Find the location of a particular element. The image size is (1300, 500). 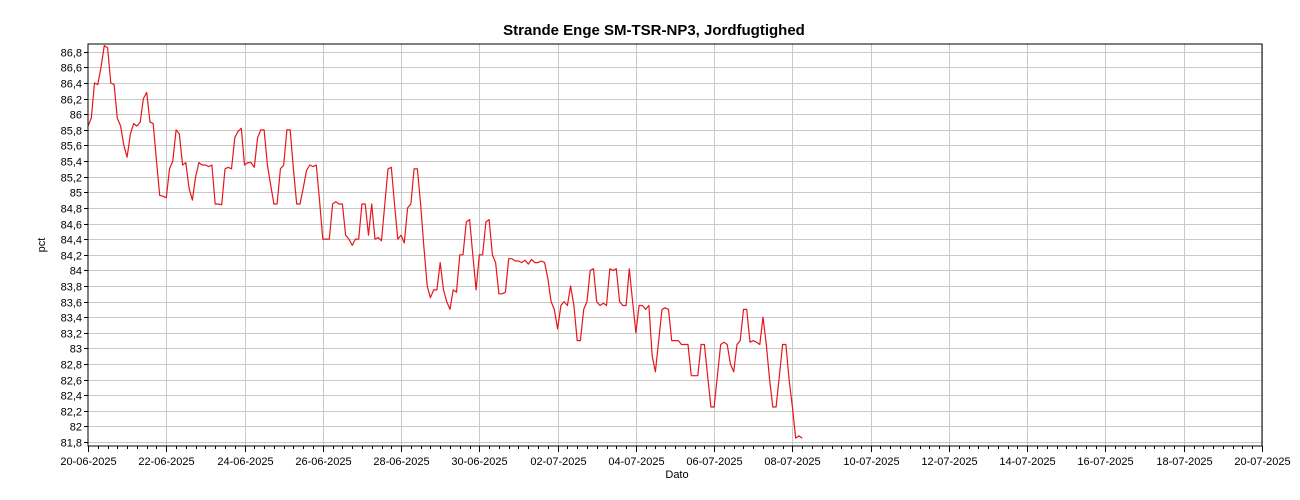

y-tick-label: 83,6 is located at coordinates (71, 304).